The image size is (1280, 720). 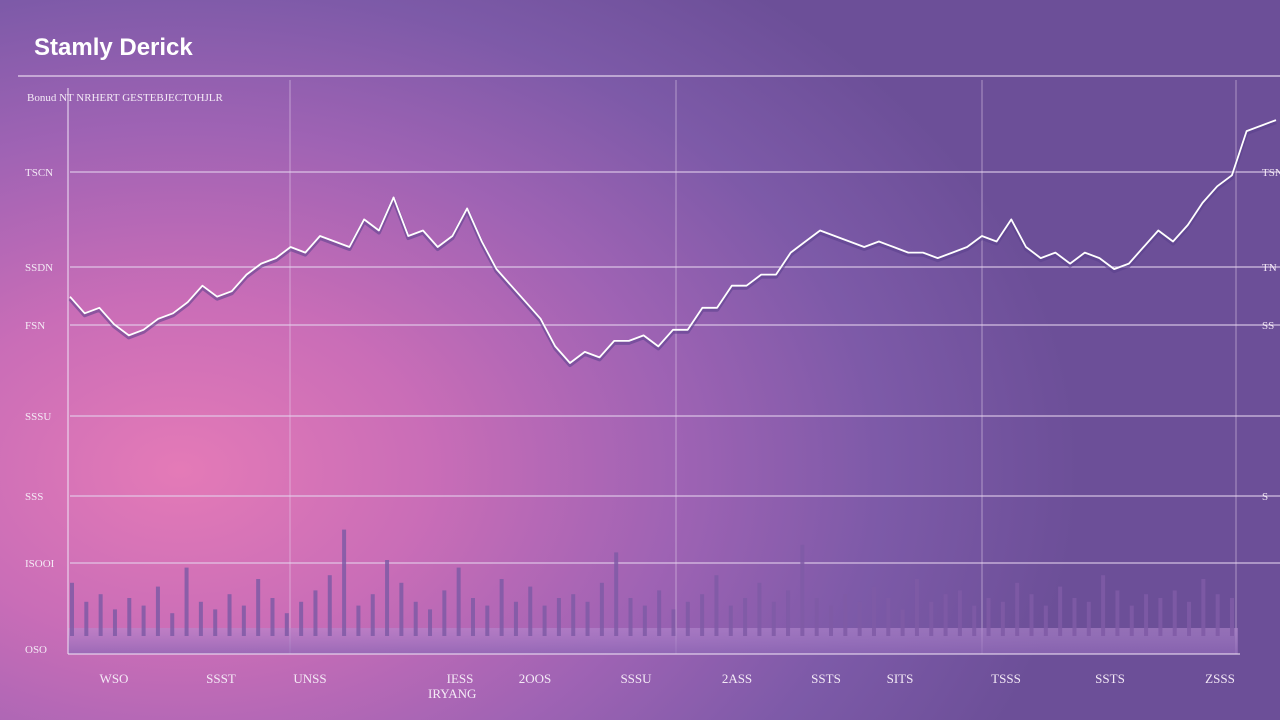 What do you see at coordinates (653, 641) in the screenshot?
I see `volume-band` at bounding box center [653, 641].